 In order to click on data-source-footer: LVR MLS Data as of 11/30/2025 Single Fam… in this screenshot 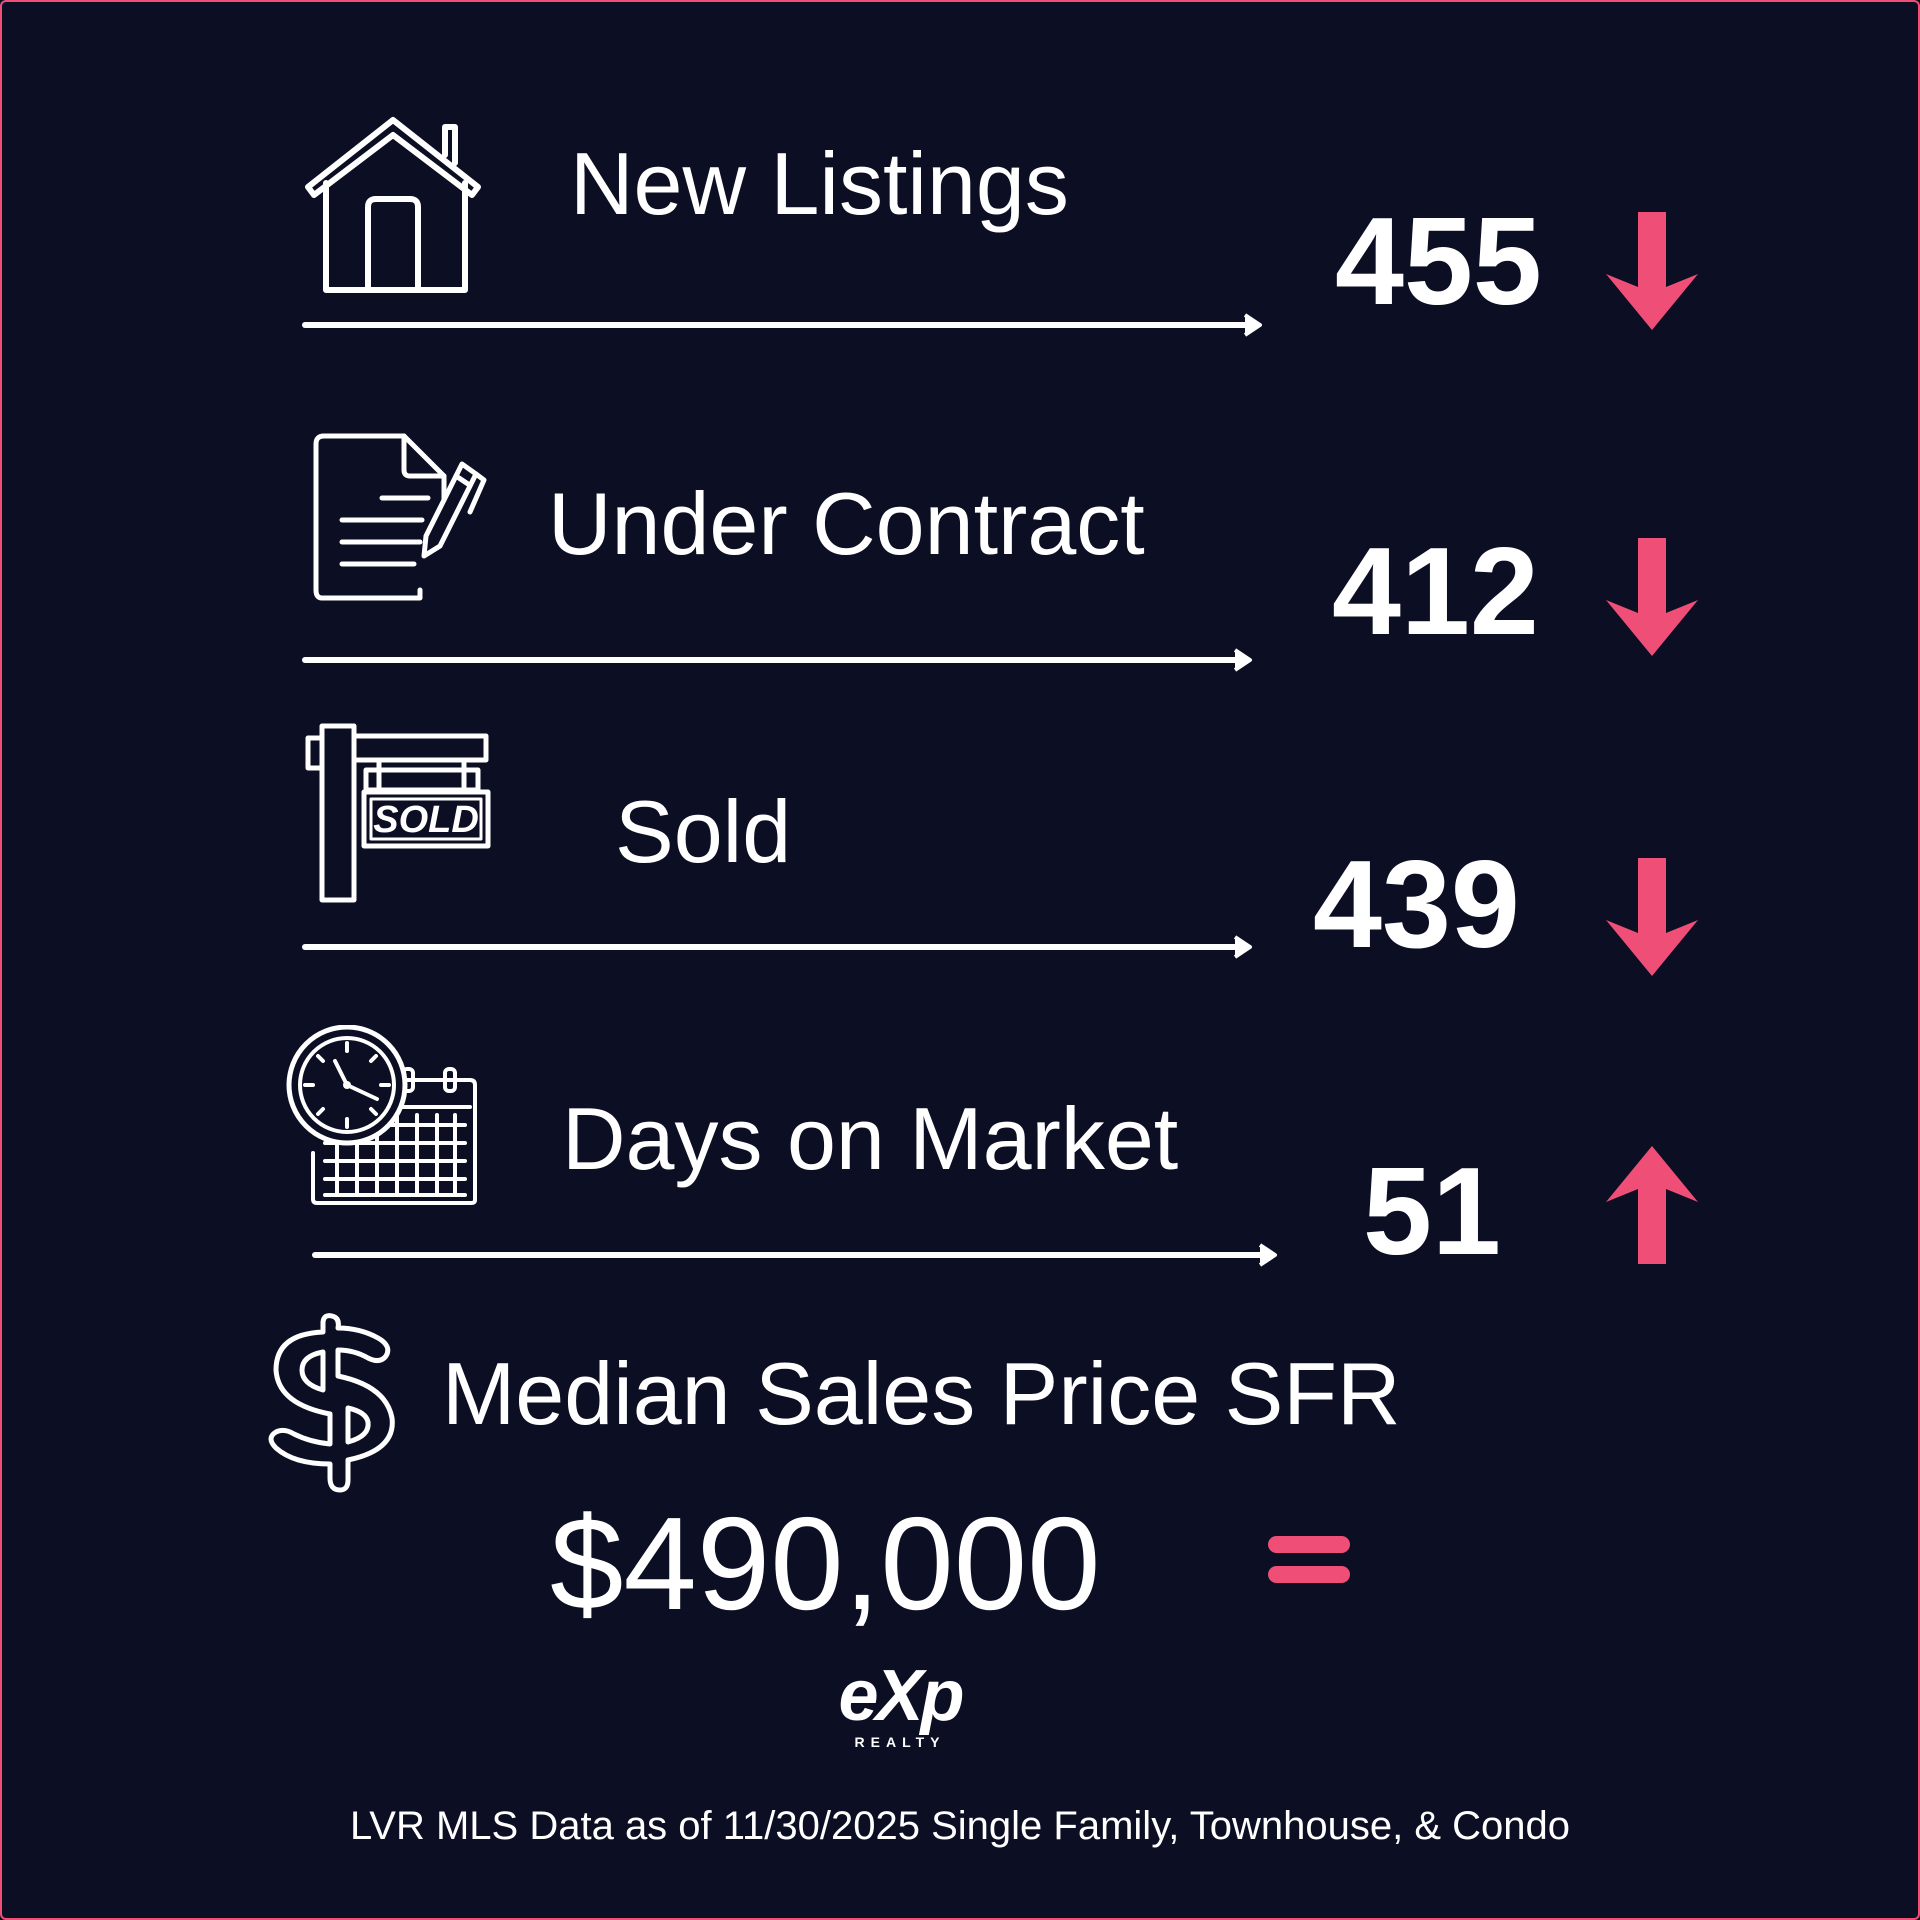, I will do `click(960, 1826)`.